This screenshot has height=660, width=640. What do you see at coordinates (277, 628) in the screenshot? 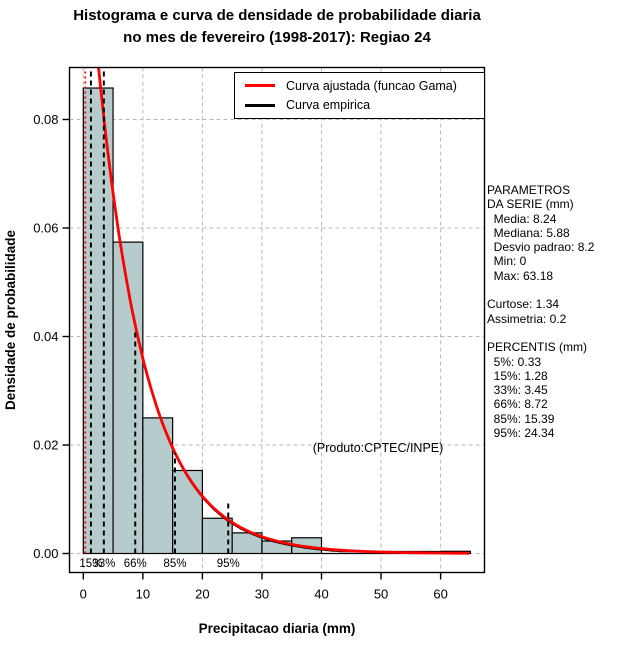
I see `x-axis-title: Precipitacao diaria (mm)` at bounding box center [277, 628].